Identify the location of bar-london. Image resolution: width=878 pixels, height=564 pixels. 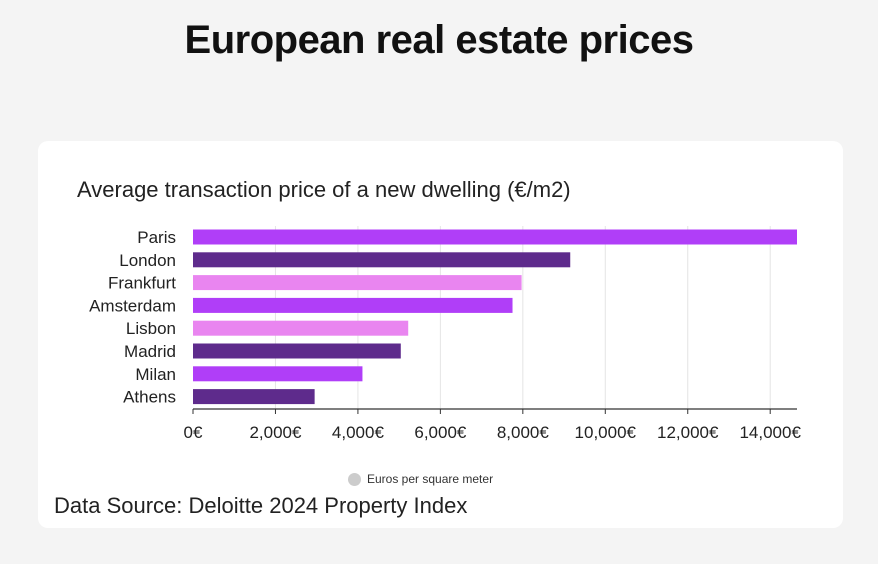
(382, 260).